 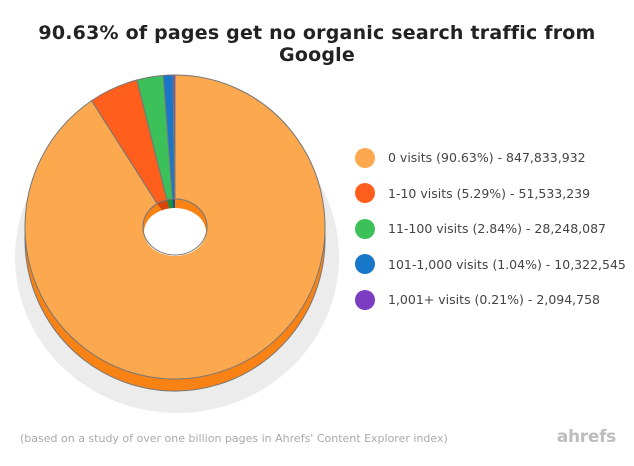 I want to click on legend-label: 0 visits (90.63%) - 847,833,932, so click(x=487, y=157).